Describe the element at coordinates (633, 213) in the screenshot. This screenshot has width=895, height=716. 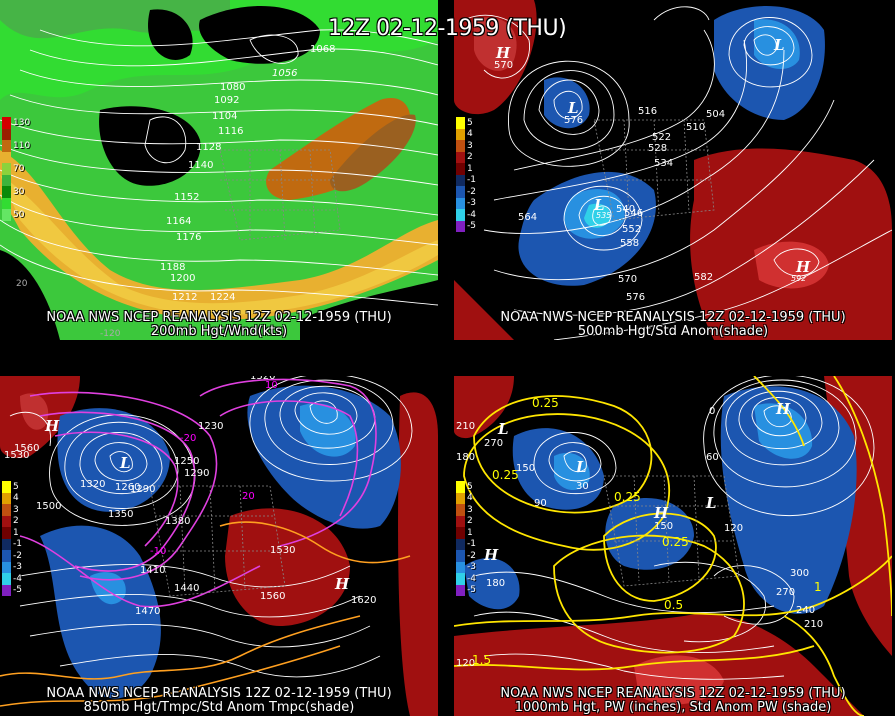
I see `contour-label: 546` at that location.